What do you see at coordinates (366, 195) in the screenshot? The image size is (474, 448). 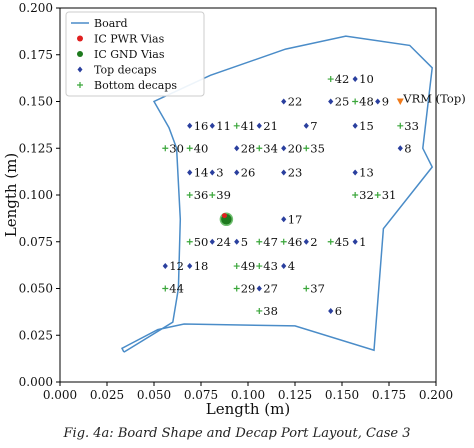 I see `bottom-decap-label: 32` at bounding box center [366, 195].